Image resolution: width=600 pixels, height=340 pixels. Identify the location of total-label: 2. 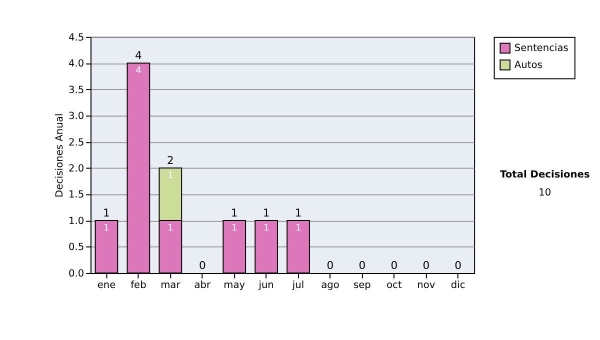
(170, 161).